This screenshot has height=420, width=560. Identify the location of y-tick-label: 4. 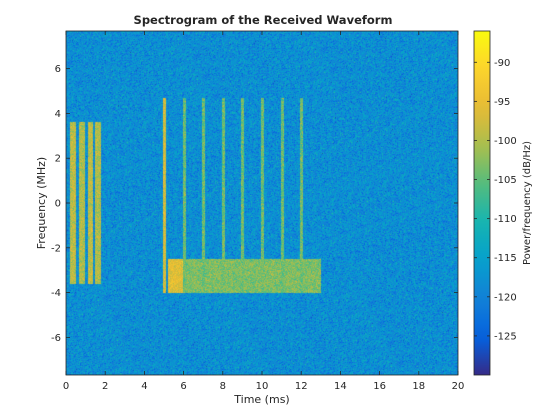
(58, 114).